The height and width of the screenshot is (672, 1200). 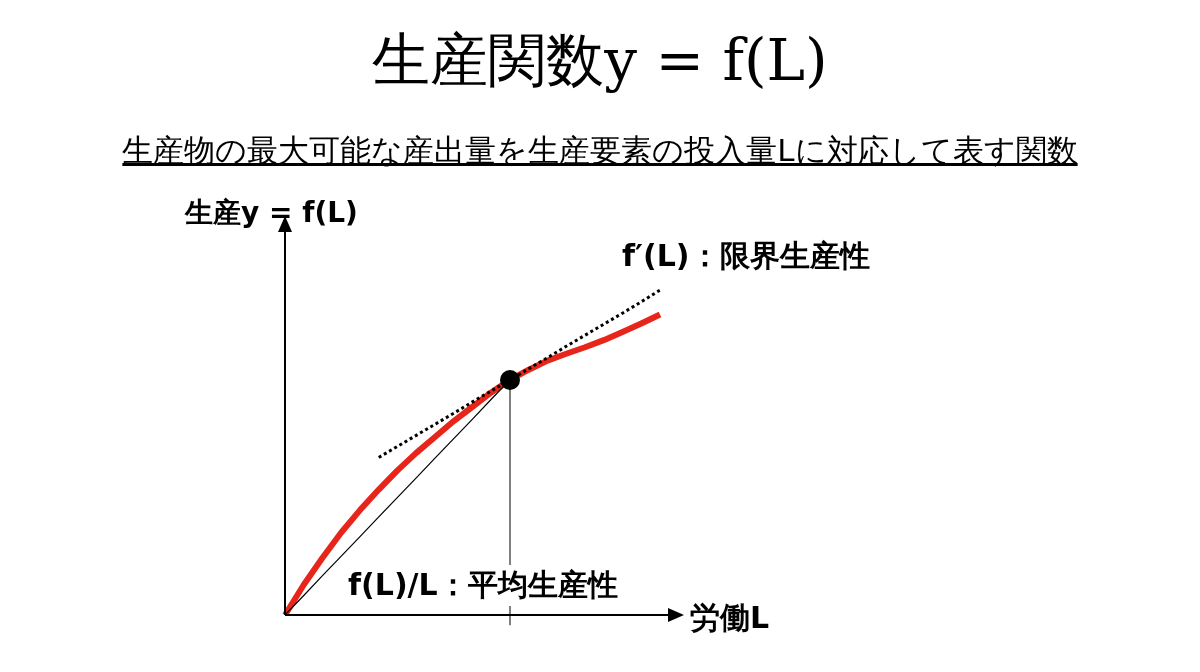 I want to click on chart-subtitle: 生産物の最大可能な産出量を生産要素の投入量Lに対応して表す関数, so click(x=600, y=150).